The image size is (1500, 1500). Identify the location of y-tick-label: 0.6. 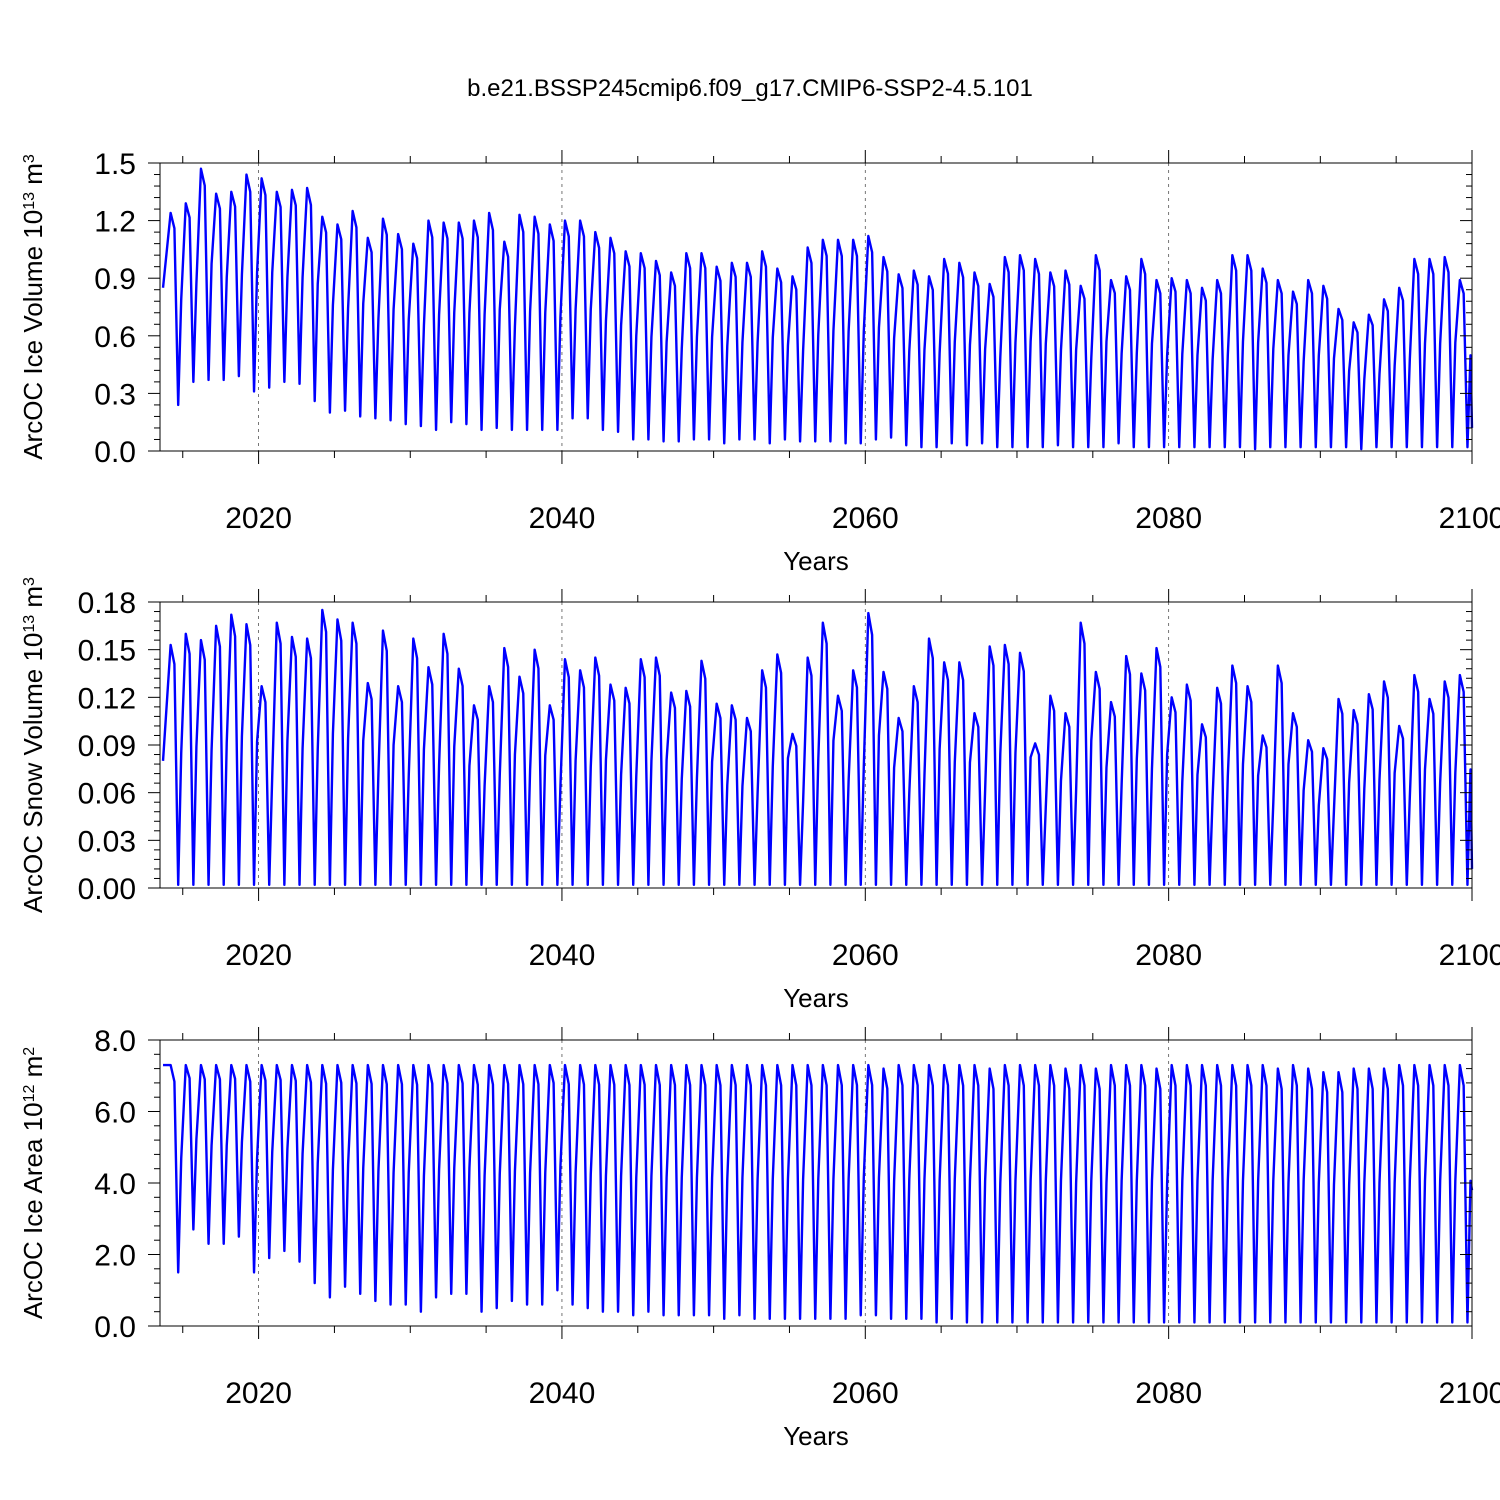
(115, 337).